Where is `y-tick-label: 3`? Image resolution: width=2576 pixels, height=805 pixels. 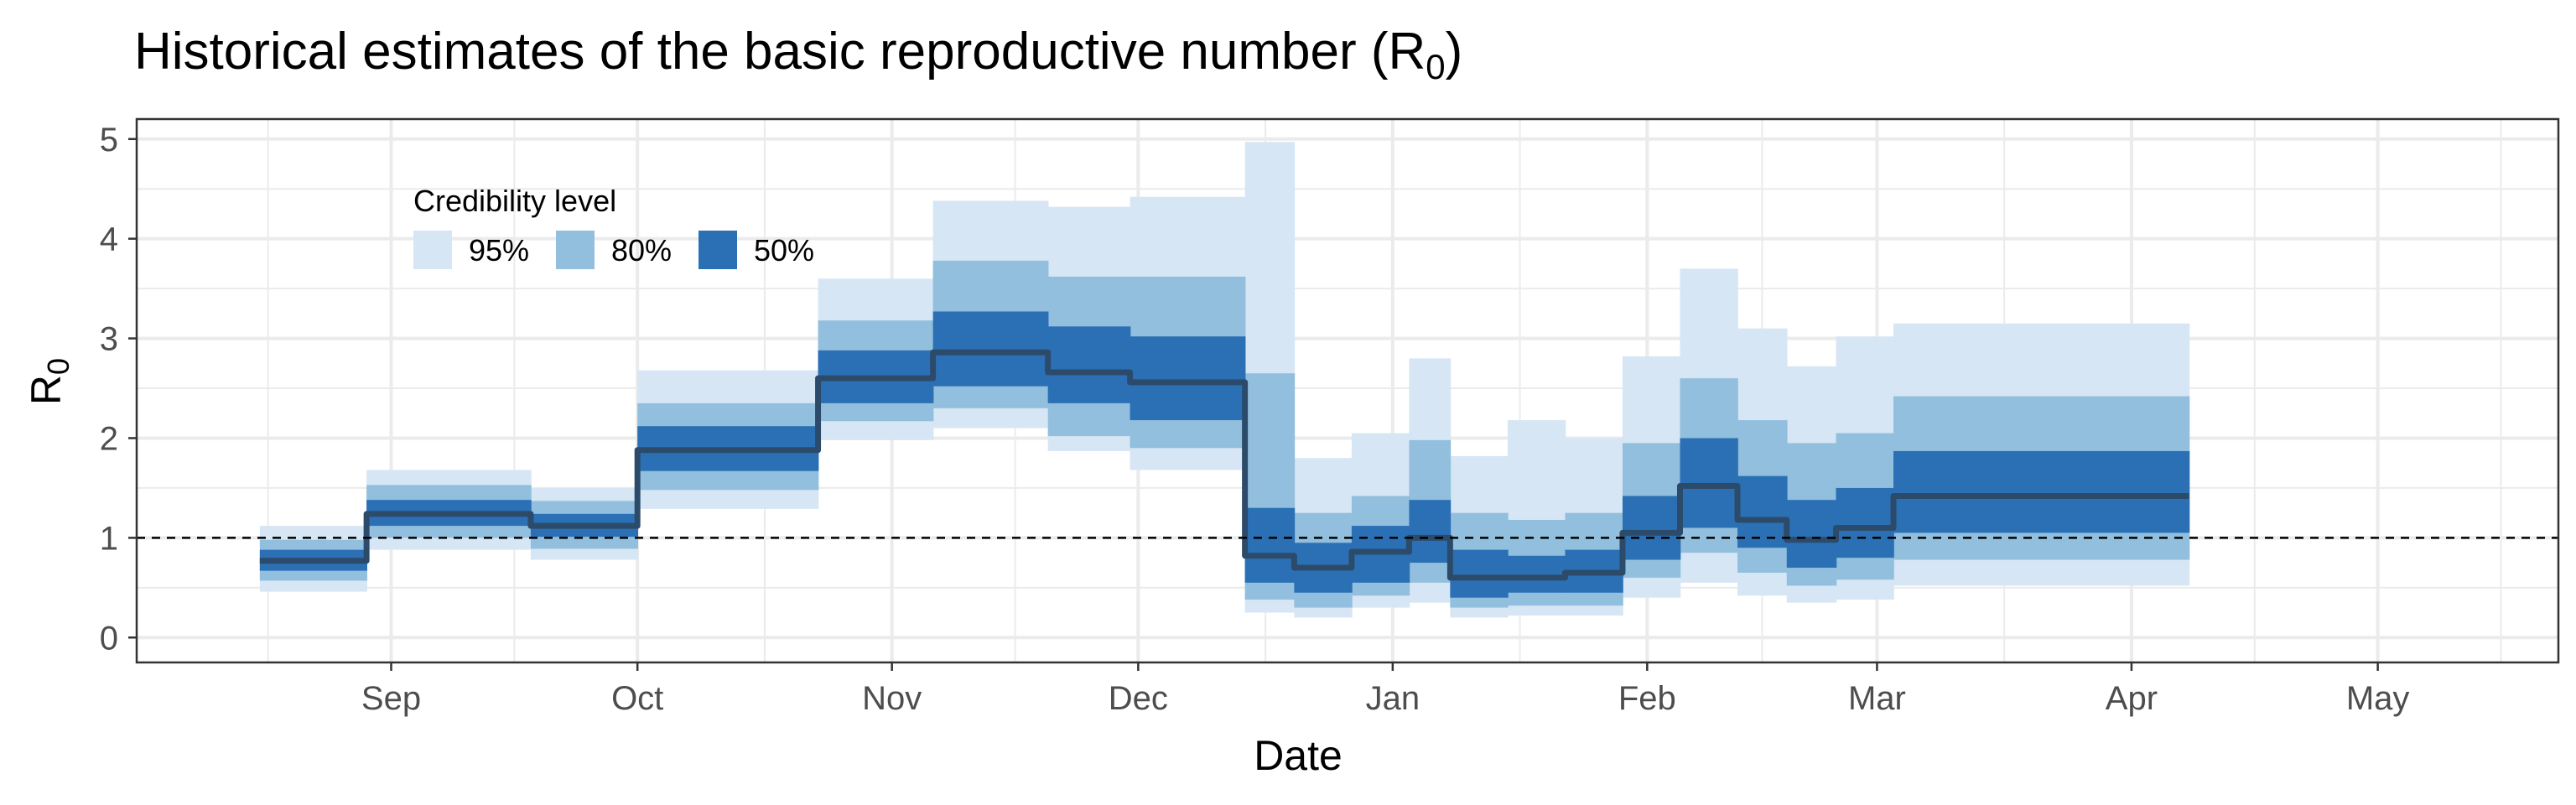
y-tick-label: 3 is located at coordinates (109, 339).